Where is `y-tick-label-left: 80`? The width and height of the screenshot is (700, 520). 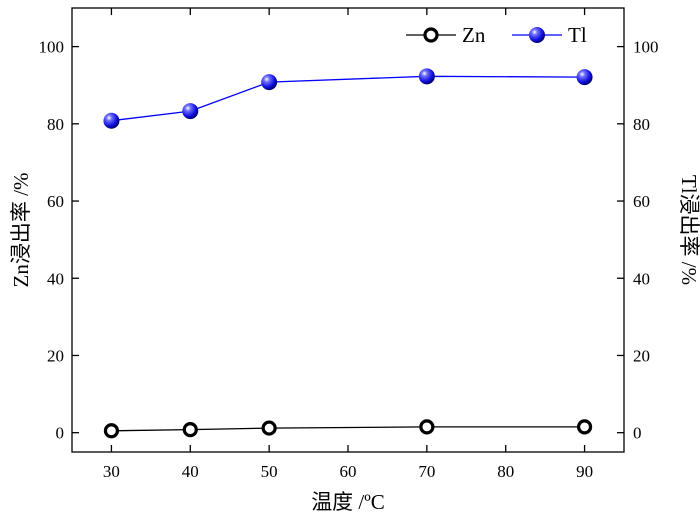 y-tick-label-left: 80 is located at coordinates (55, 124).